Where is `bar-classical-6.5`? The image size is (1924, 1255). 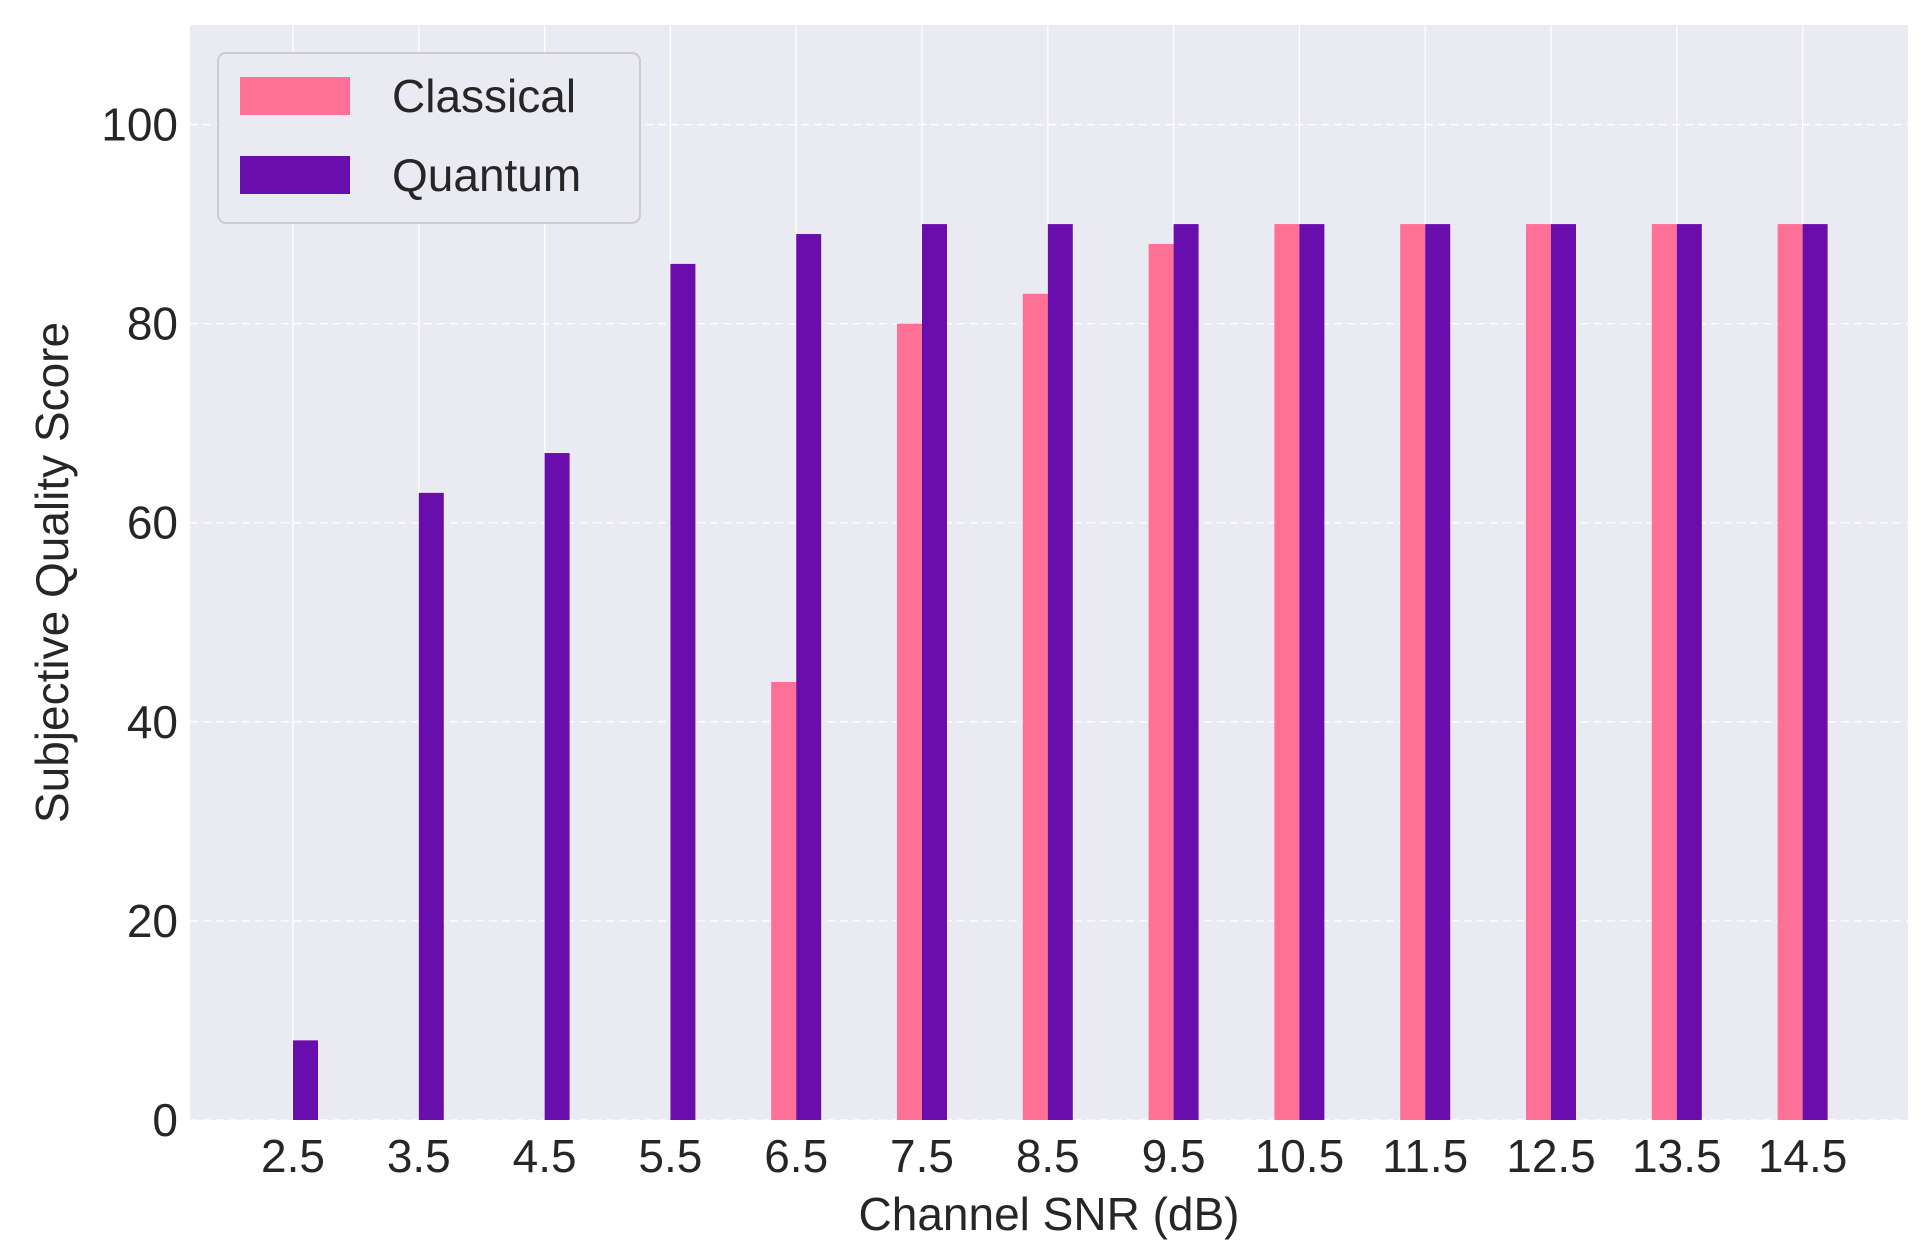 bar-classical-6.5 is located at coordinates (784, 901).